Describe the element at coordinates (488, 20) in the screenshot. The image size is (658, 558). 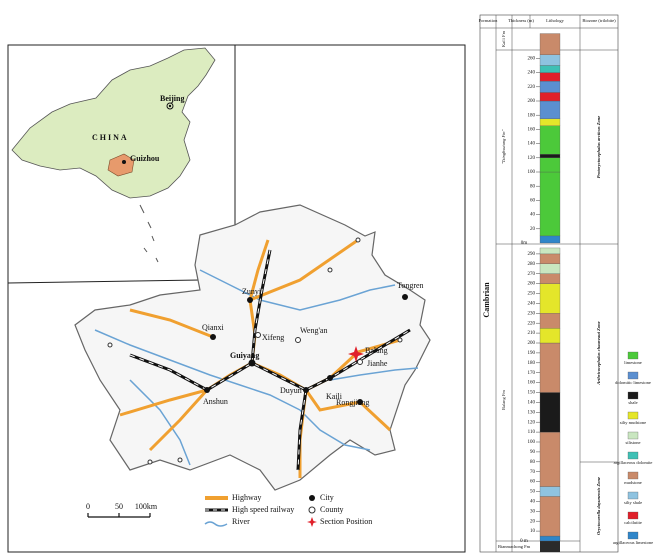
I see `column-header: Formation` at that location.